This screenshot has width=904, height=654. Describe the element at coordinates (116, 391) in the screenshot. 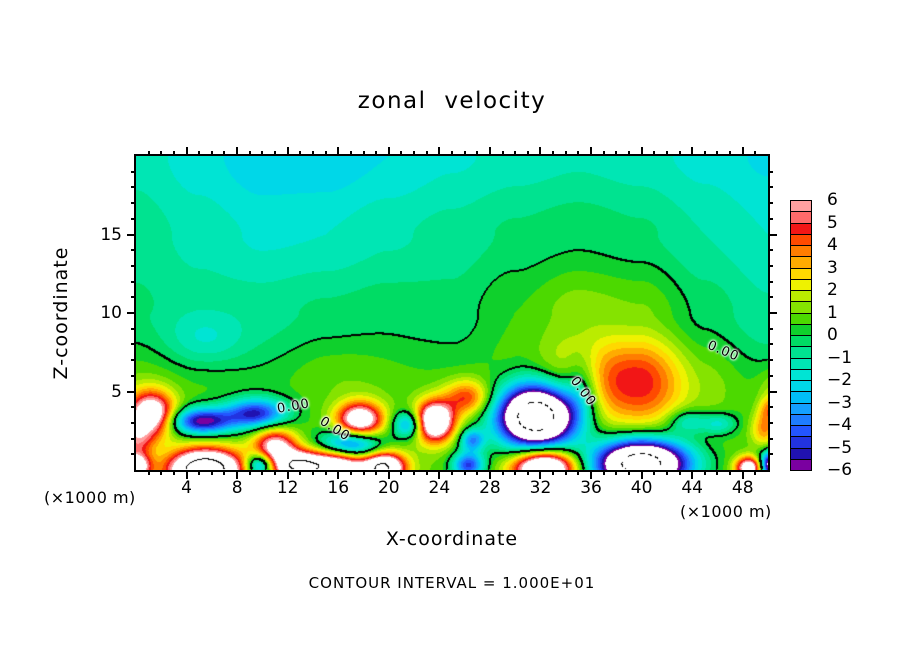

I see `z-tick-label: 5` at that location.